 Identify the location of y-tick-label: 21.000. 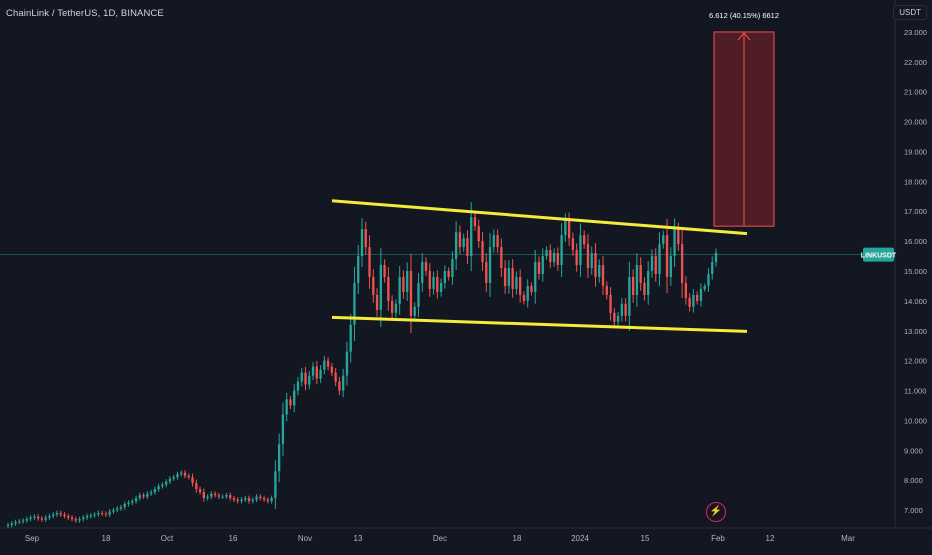
(915, 92).